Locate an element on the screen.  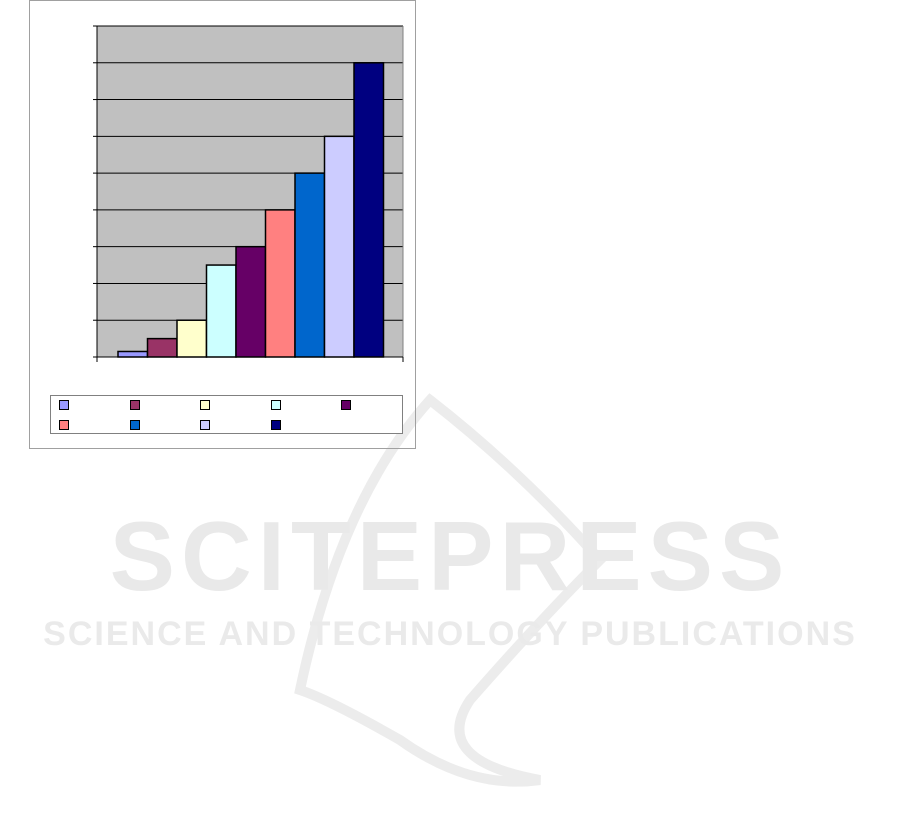
svg-text:SCIENCE AND TECHNOLOGY PUBLICA: SCIENCE AND TECHNOLOGY PUBLICATIONS is located at coordinates (450, 634).